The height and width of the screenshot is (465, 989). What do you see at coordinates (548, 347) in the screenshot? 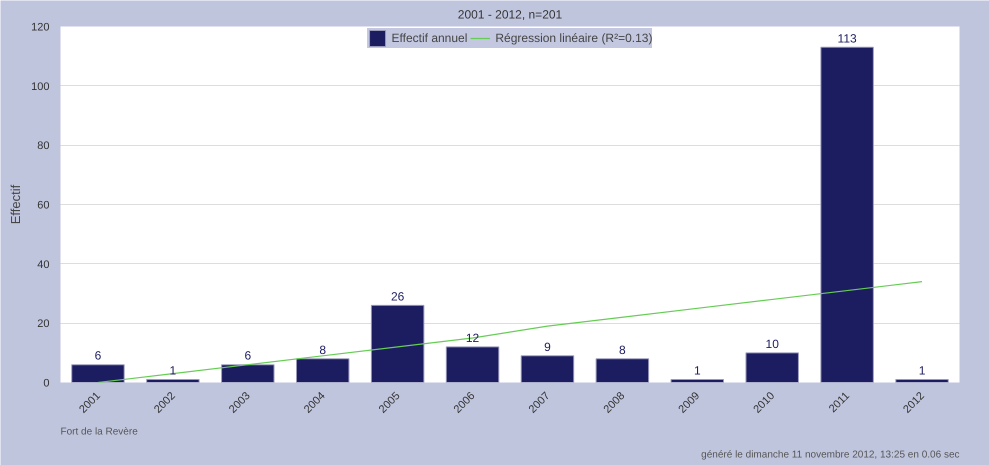
I see `data-label: 9` at bounding box center [548, 347].